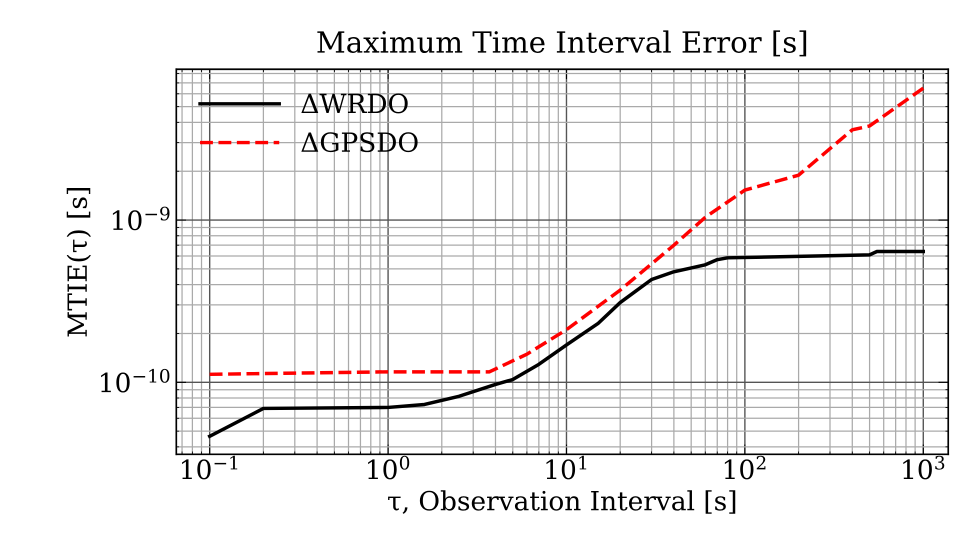  Describe the element at coordinates (78, 262) in the screenshot. I see `y-axis-title: MTIE(τ) [s]` at that location.